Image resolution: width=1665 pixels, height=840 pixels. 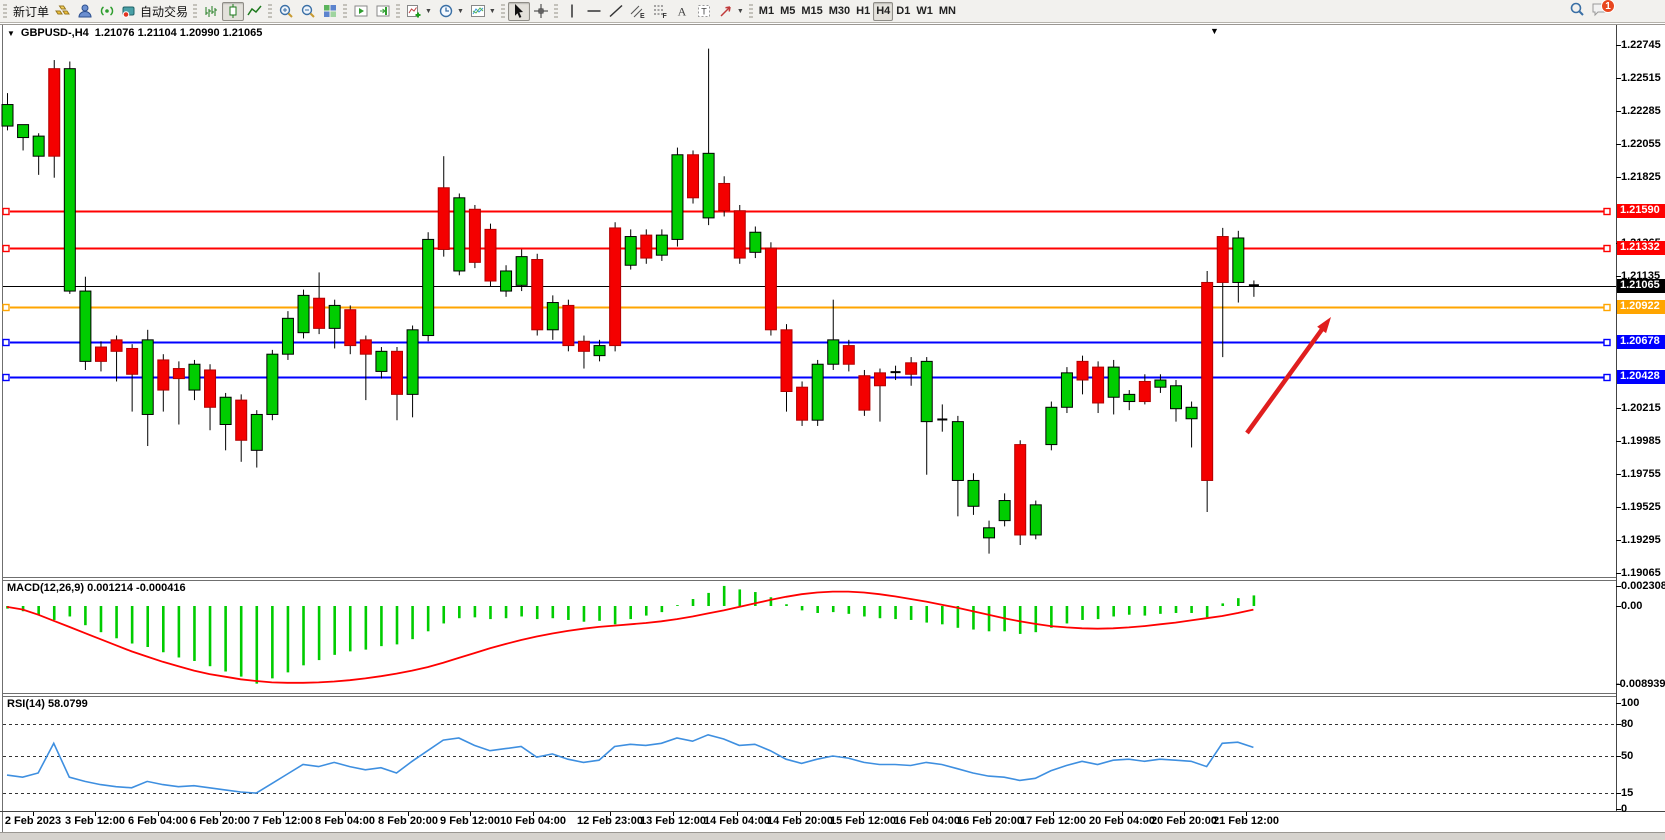 What do you see at coordinates (446, 11) in the screenshot?
I see `periods-icon` at bounding box center [446, 11].